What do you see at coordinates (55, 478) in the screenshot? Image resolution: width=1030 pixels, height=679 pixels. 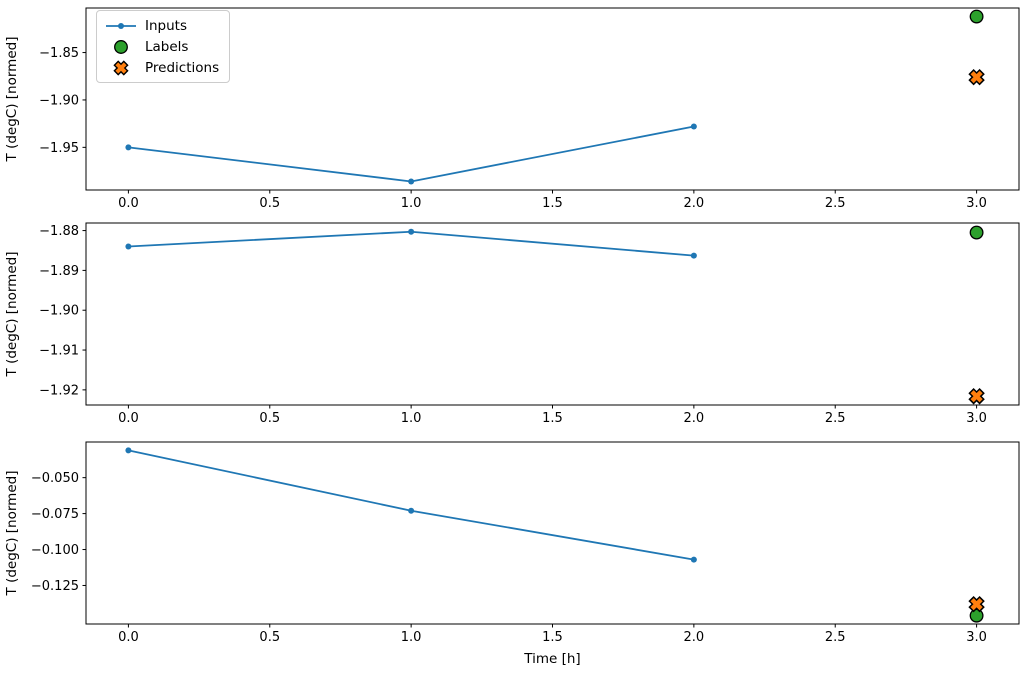 I see `y-tick-label: −0.050` at bounding box center [55, 478].